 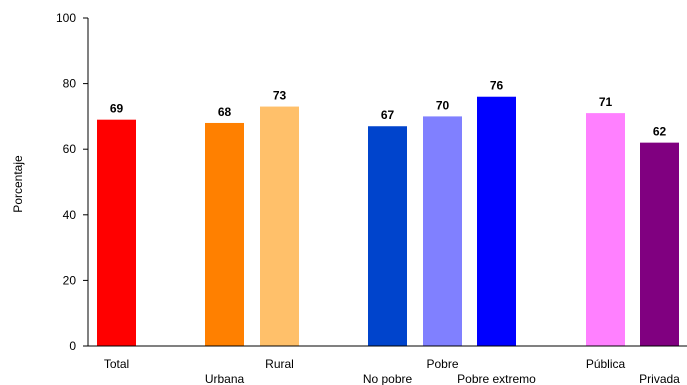 What do you see at coordinates (225, 378) in the screenshot?
I see `category-label: Urbana` at bounding box center [225, 378].